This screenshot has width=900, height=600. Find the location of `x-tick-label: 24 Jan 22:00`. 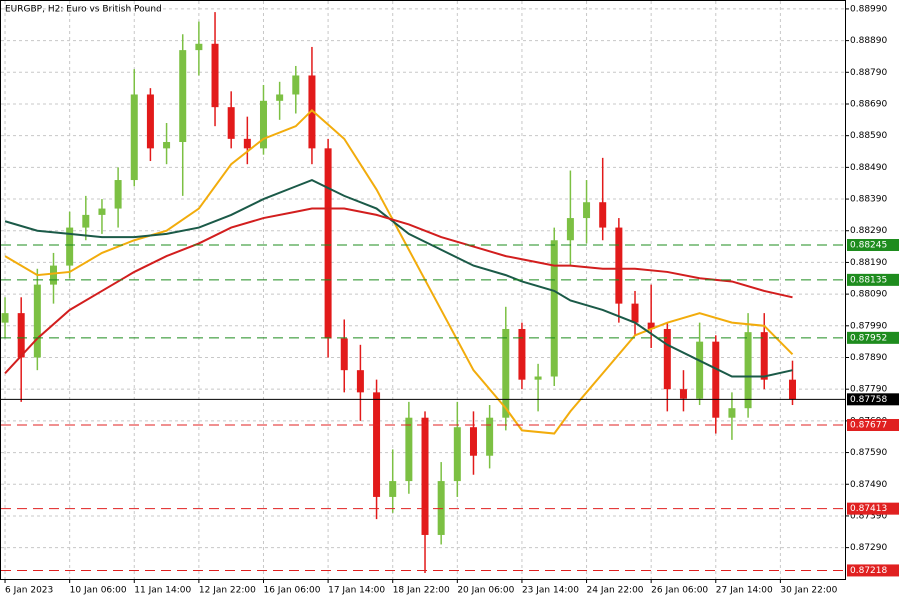

x-tick-label: 24 Jan 22:00 is located at coordinates (615, 591).